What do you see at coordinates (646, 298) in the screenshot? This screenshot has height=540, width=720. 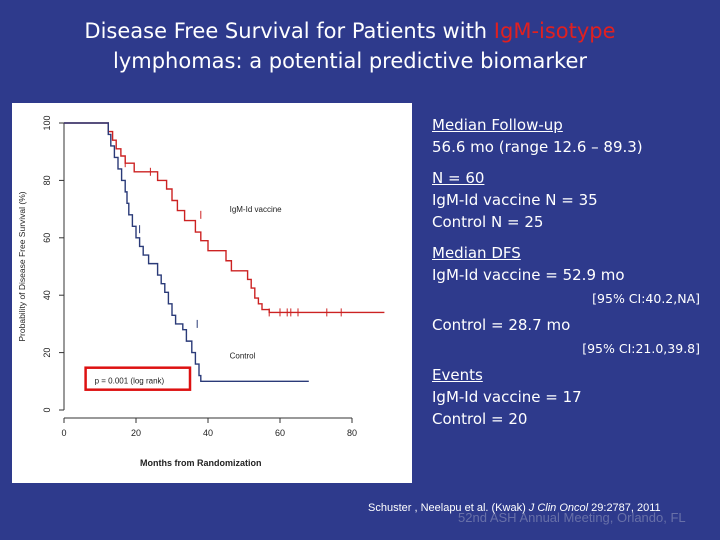 I see `dfs-vaccine-ci: [95% CI:40.2,NA]` at bounding box center [646, 298].